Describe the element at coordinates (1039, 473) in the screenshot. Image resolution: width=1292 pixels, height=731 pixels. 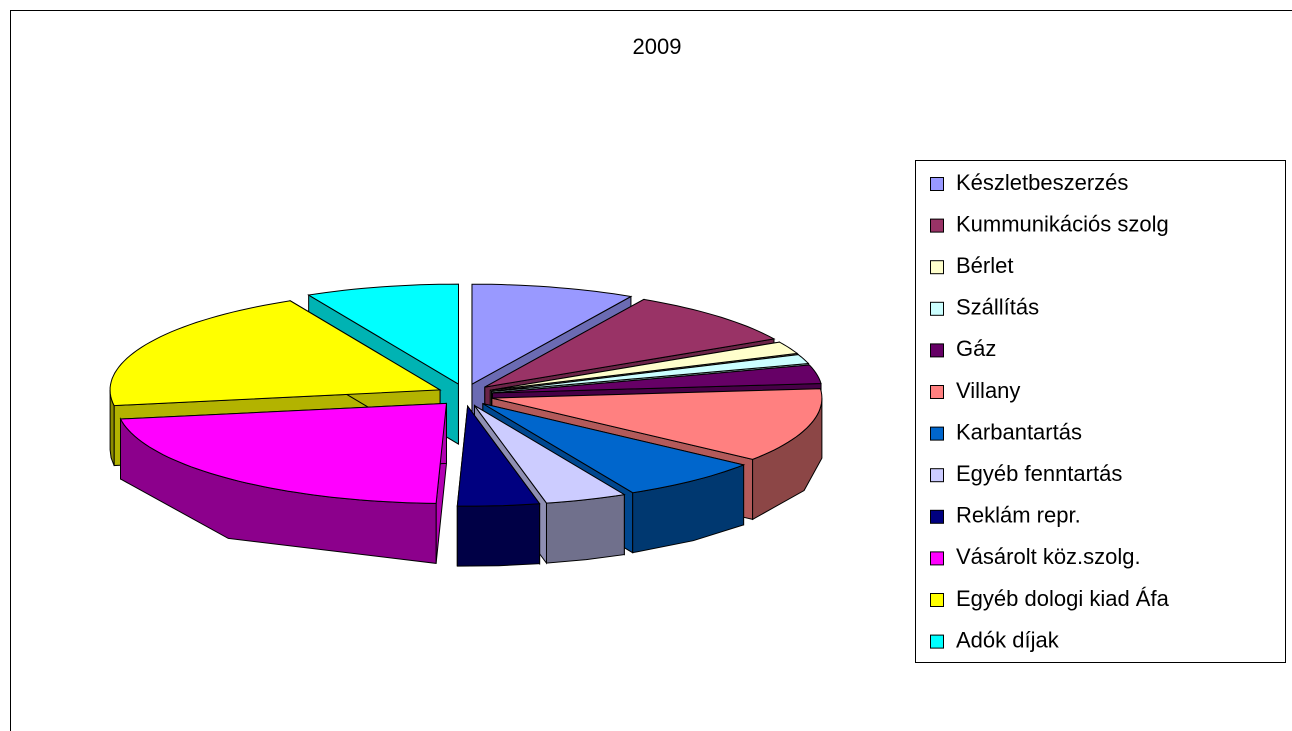
I see `legend-label: Egyéb fenntartás` at that location.